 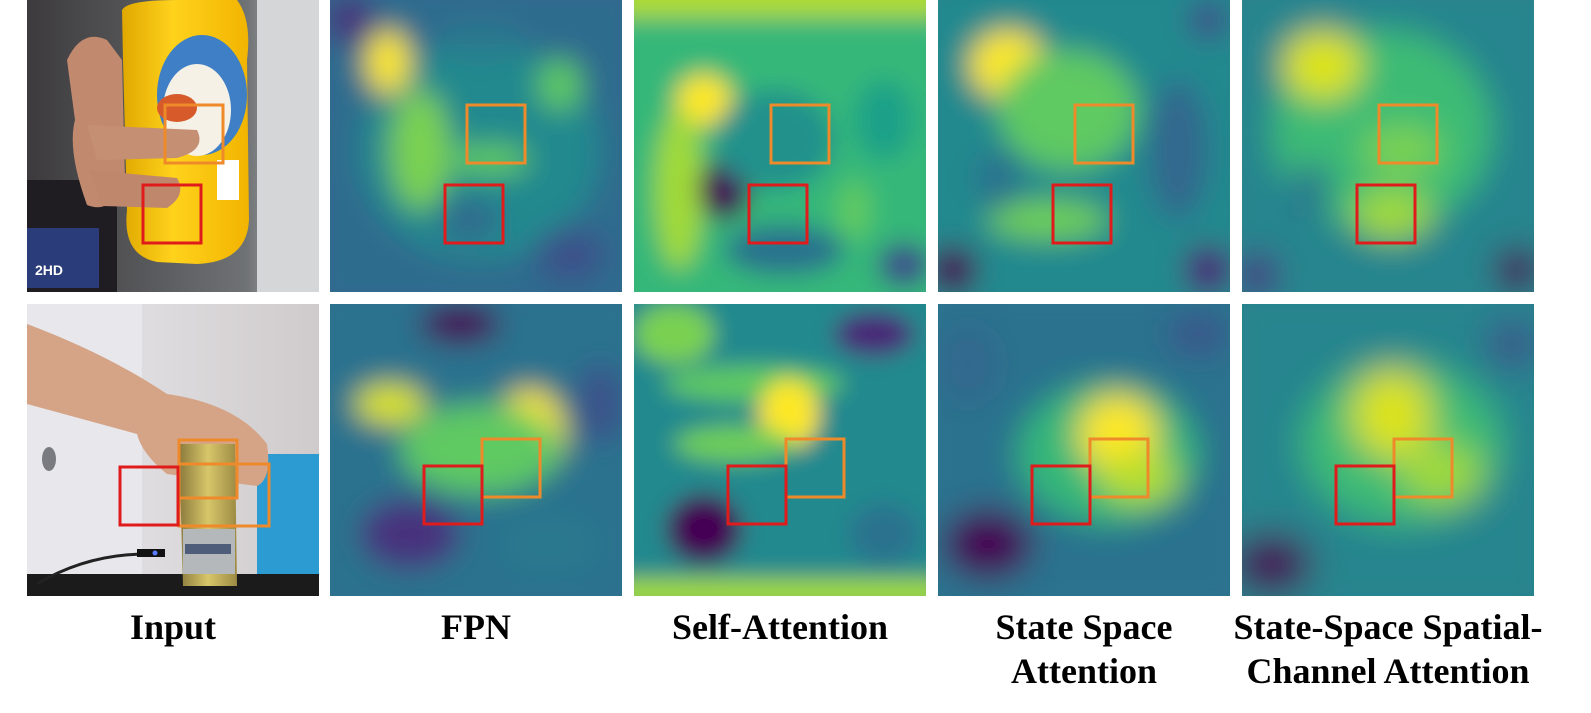 I want to click on caption-input-line1: Input, so click(x=173, y=627).